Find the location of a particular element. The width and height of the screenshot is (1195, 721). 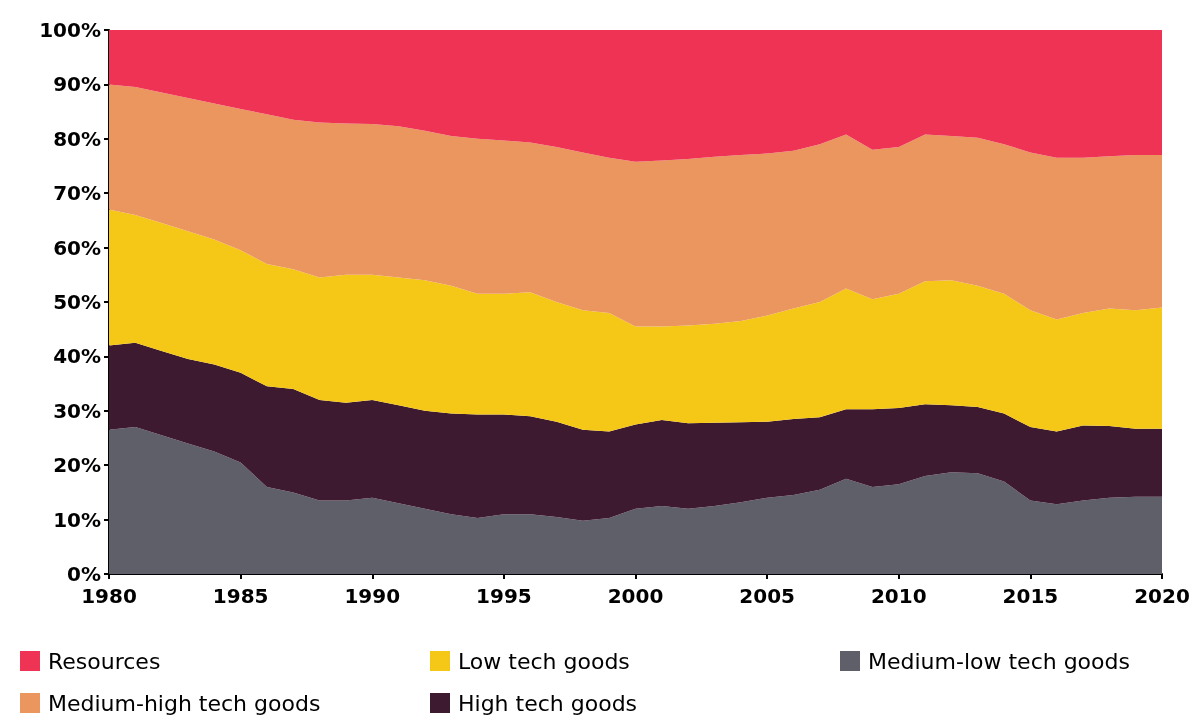

legend-label: Resources is located at coordinates (104, 661).